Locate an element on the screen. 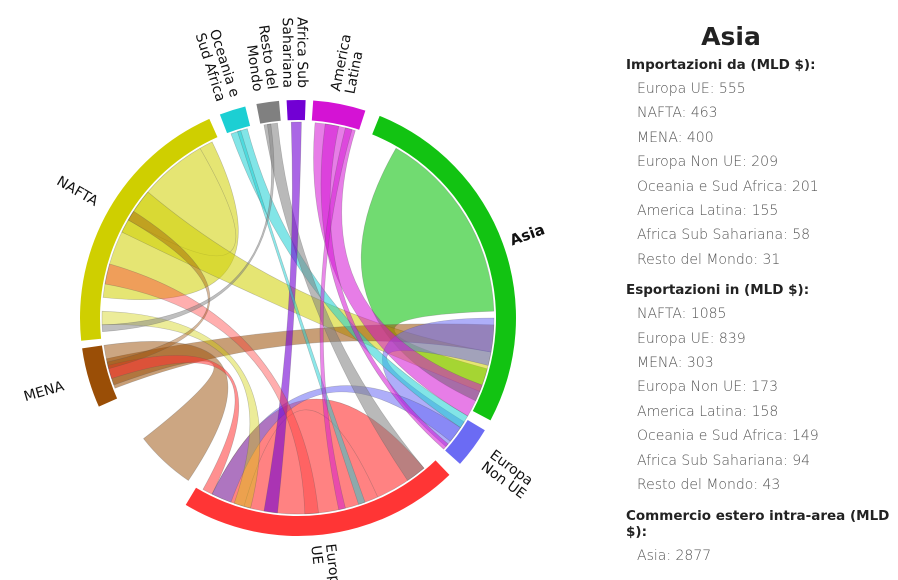 The height and width of the screenshot is (580, 898). imports-title: Importazioni da (MLD $): is located at coordinates (721, 65).